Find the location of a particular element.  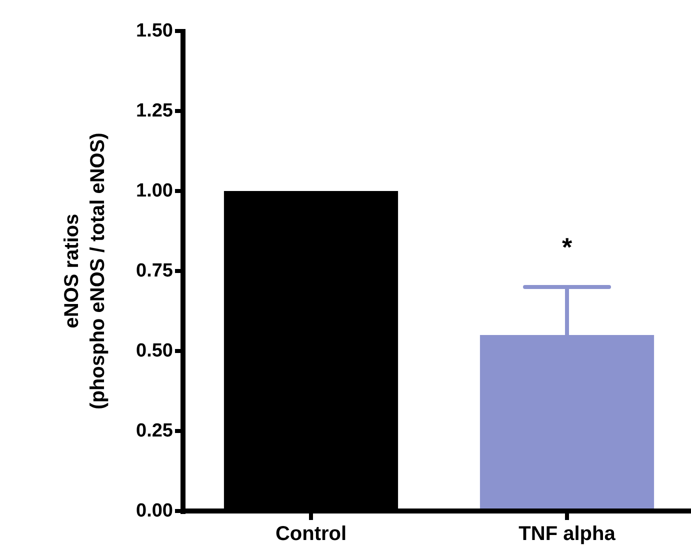

y-tick-label: 1.25 is located at coordinates (155, 111).